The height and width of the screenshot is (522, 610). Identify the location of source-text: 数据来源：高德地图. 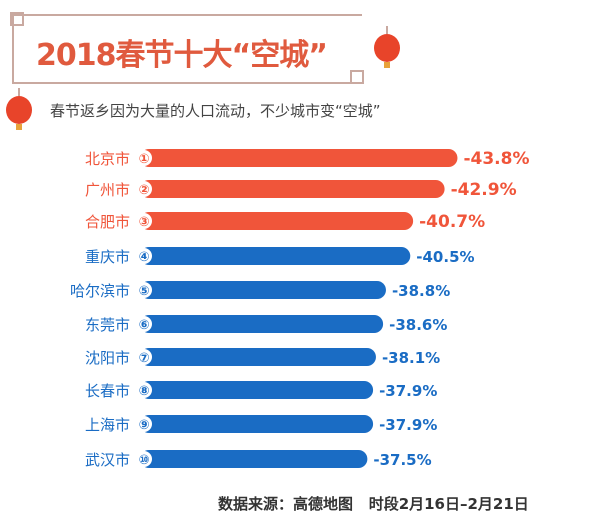
(286, 504).